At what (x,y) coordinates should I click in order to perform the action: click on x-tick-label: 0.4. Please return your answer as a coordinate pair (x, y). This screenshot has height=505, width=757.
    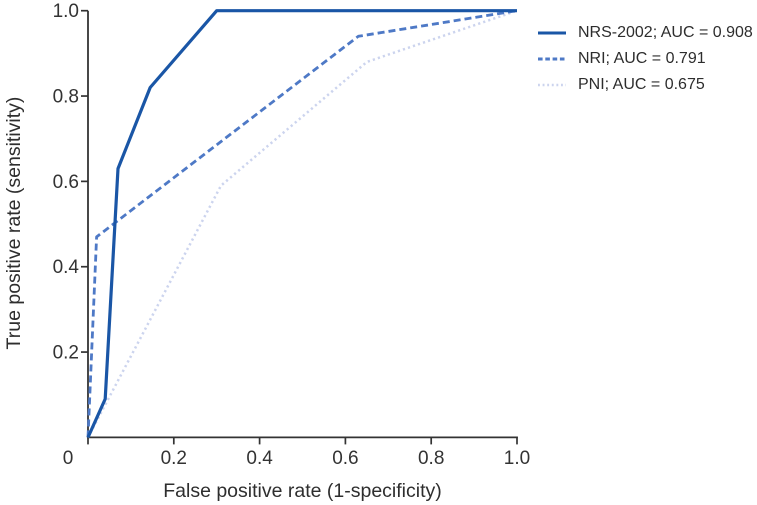
    Looking at the image, I should click on (259, 458).